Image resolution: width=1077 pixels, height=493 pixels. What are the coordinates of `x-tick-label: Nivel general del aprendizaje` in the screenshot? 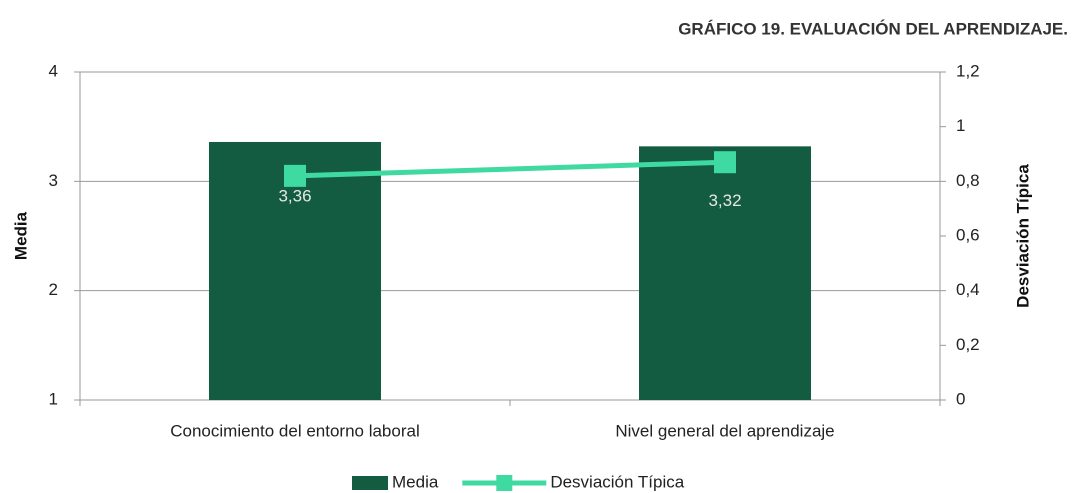 It's located at (724, 430).